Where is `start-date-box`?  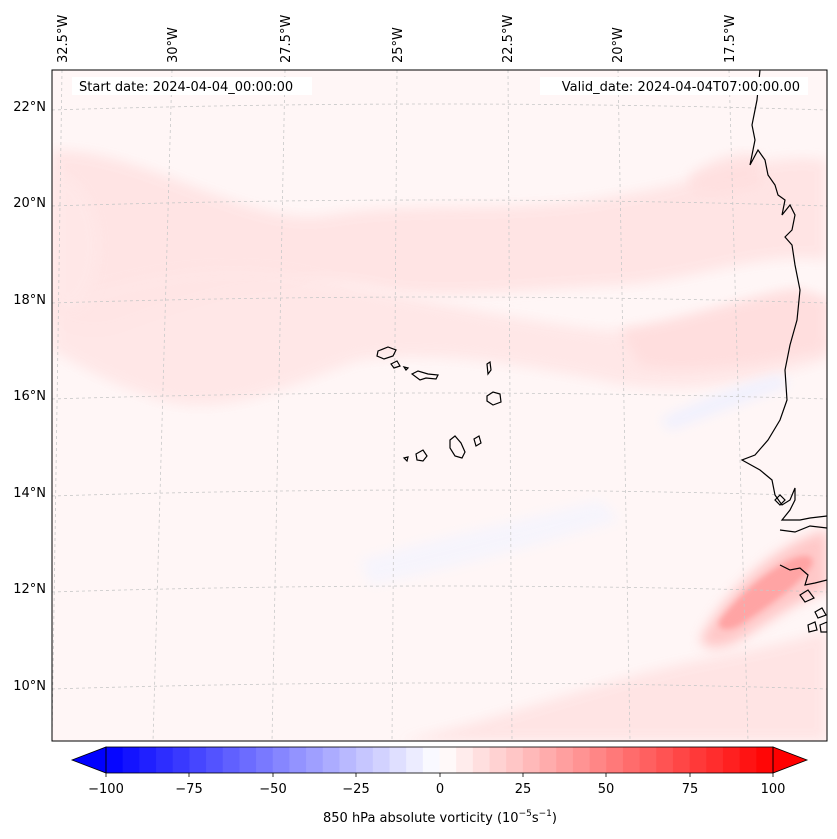
start-date-box is located at coordinates (192, 86).